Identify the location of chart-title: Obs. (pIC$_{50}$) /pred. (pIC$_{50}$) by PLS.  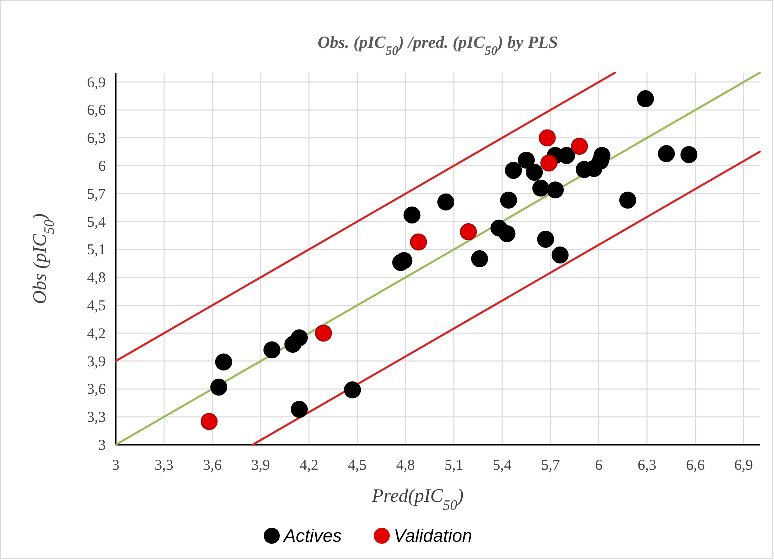
(438, 45).